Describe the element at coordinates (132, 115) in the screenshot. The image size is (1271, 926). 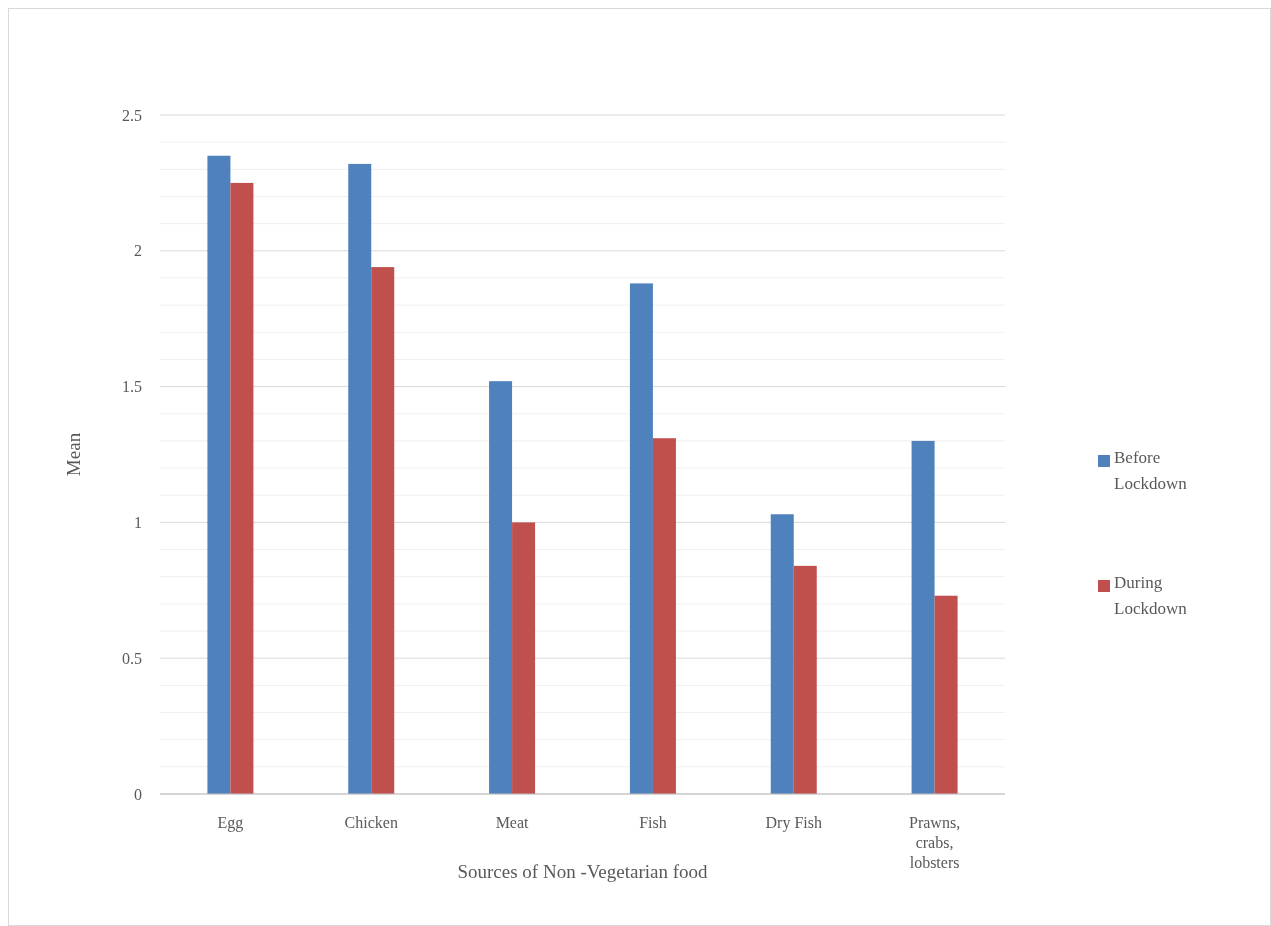
I see `y-tick-label: 2.5` at that location.